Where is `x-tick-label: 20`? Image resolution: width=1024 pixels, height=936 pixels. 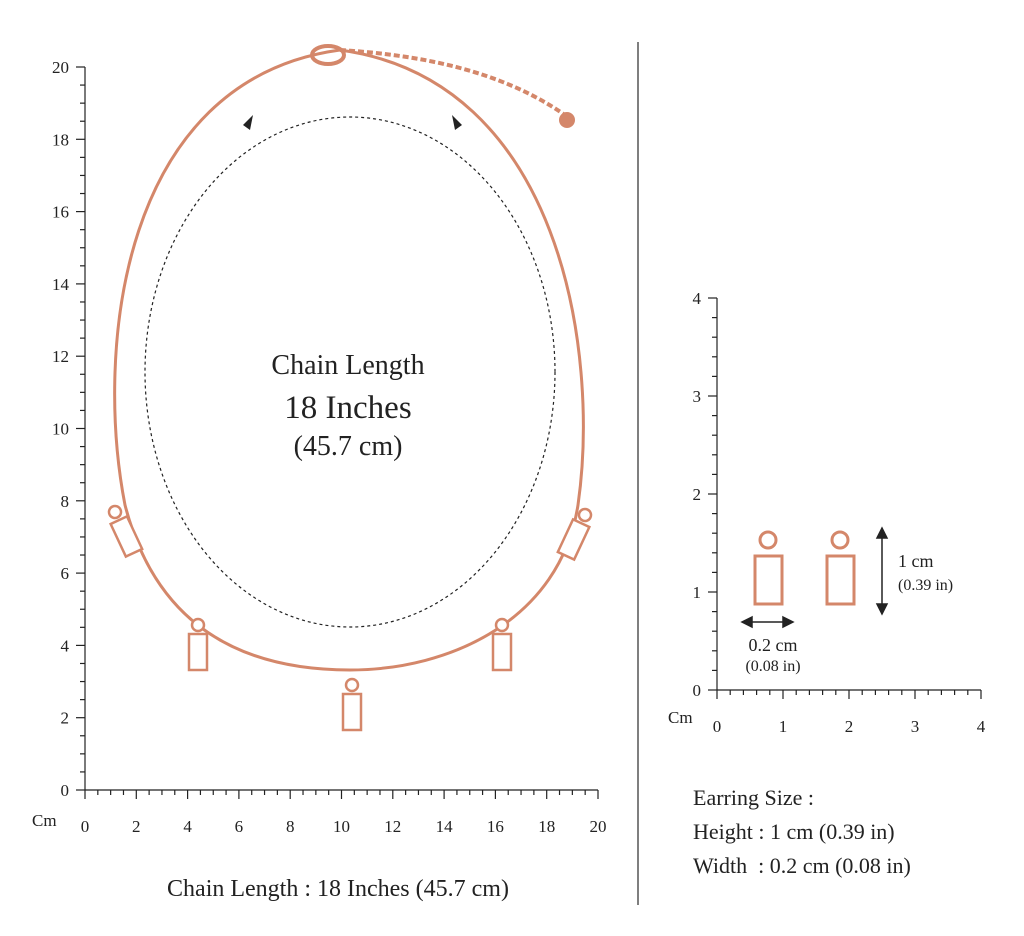 x-tick-label: 20 is located at coordinates (598, 826).